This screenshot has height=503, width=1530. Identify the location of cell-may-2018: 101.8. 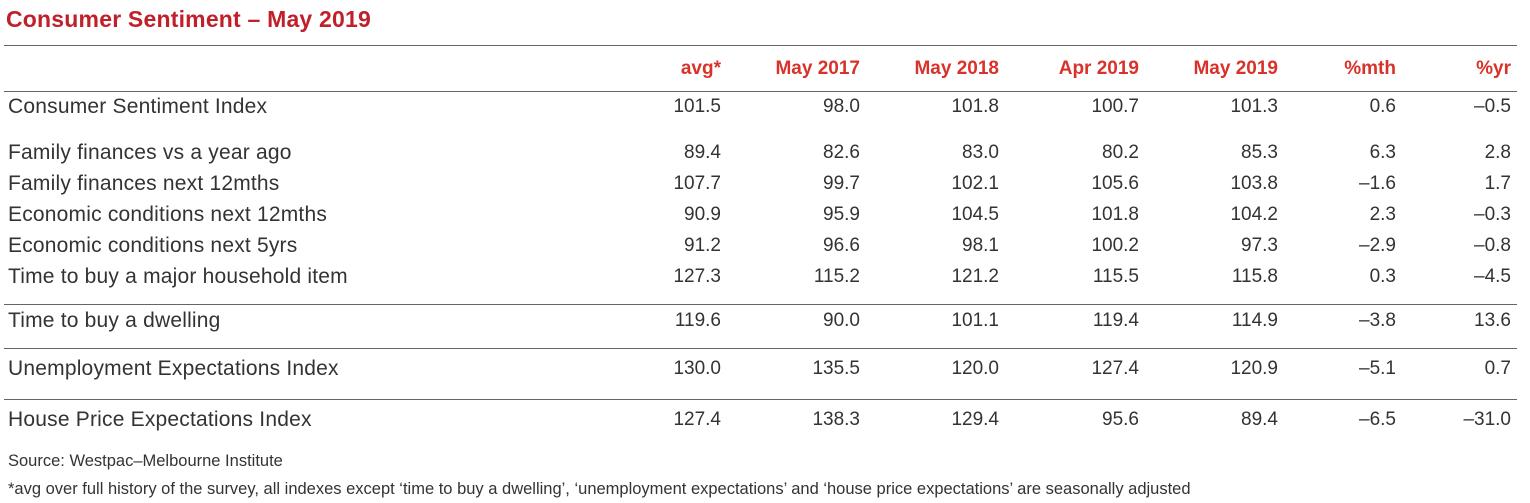
(975, 106).